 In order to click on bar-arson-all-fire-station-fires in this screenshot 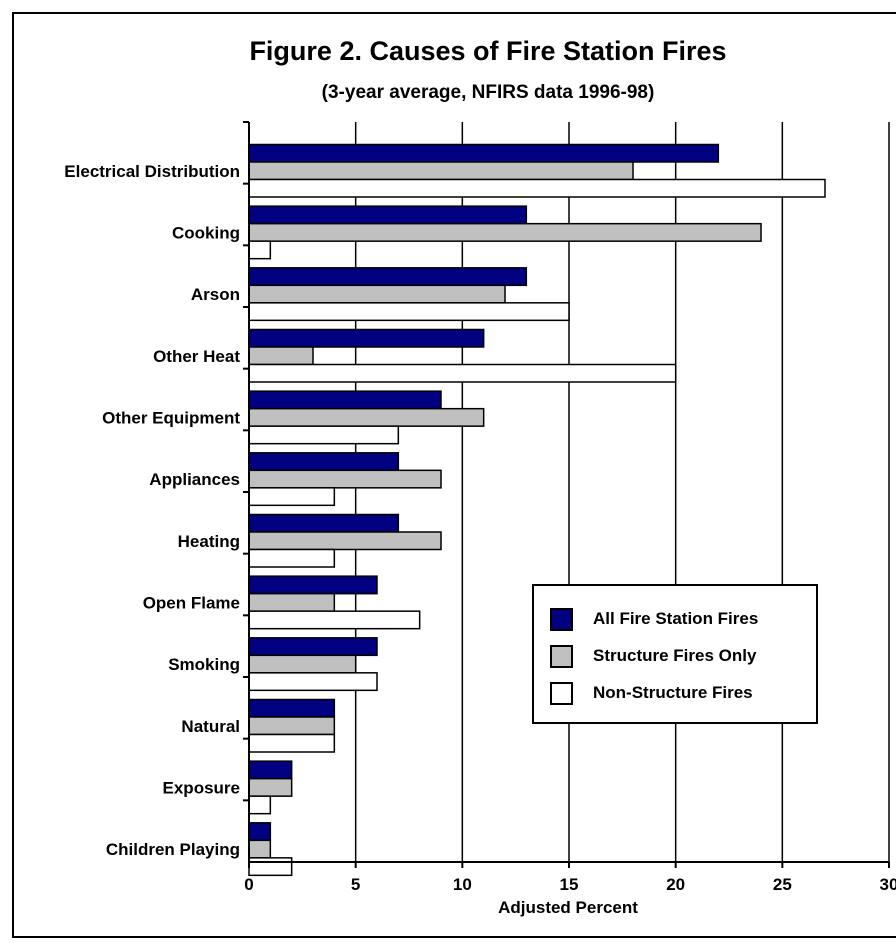, I will do `click(388, 277)`.